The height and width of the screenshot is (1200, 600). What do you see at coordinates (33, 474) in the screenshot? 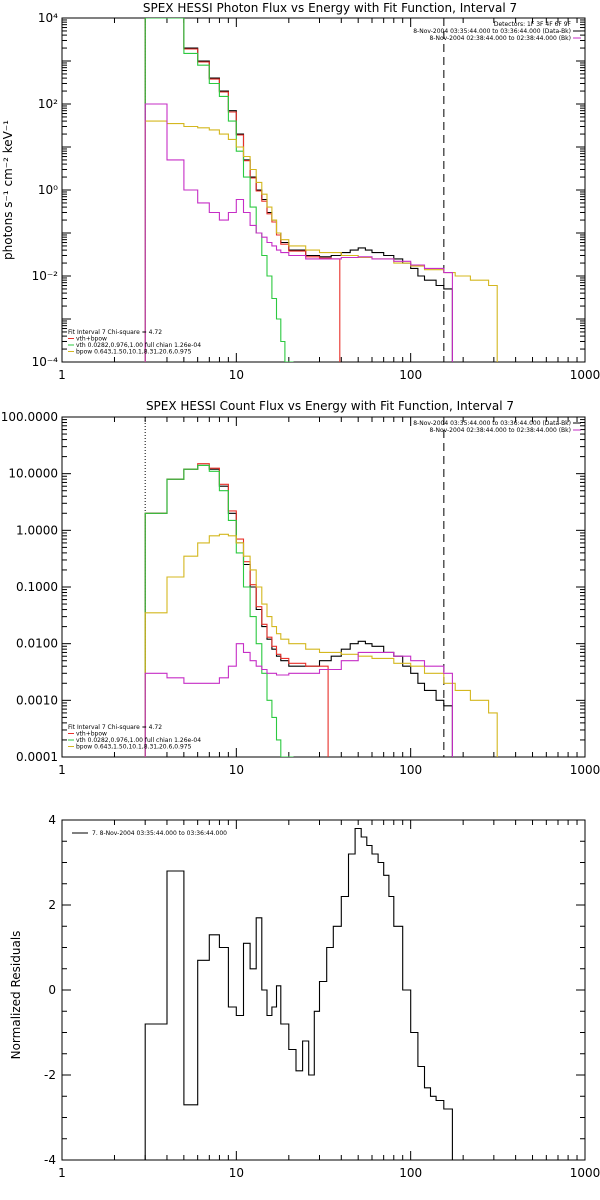
I see `y-tick-label: 10.0000` at bounding box center [33, 474].